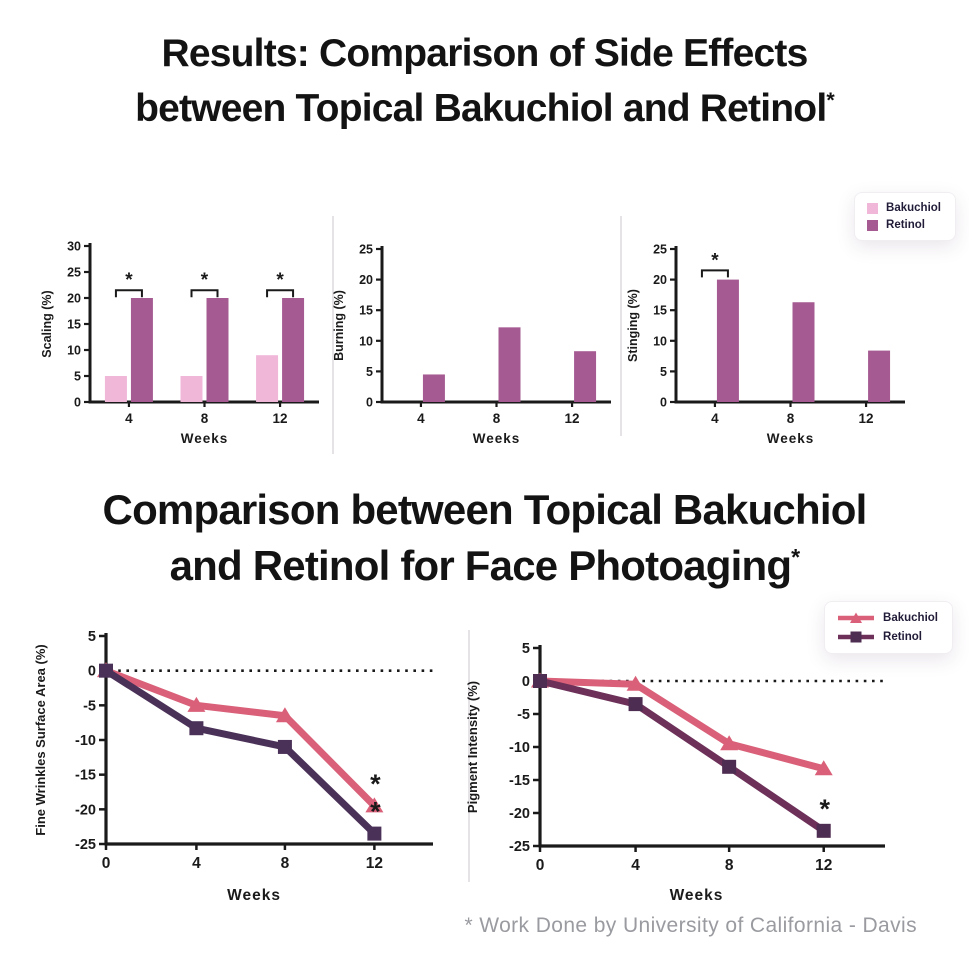 This screenshot has width=969, height=969. Describe the element at coordinates (856, 637) in the screenshot. I see `retinol-line-marker-icon` at that location.